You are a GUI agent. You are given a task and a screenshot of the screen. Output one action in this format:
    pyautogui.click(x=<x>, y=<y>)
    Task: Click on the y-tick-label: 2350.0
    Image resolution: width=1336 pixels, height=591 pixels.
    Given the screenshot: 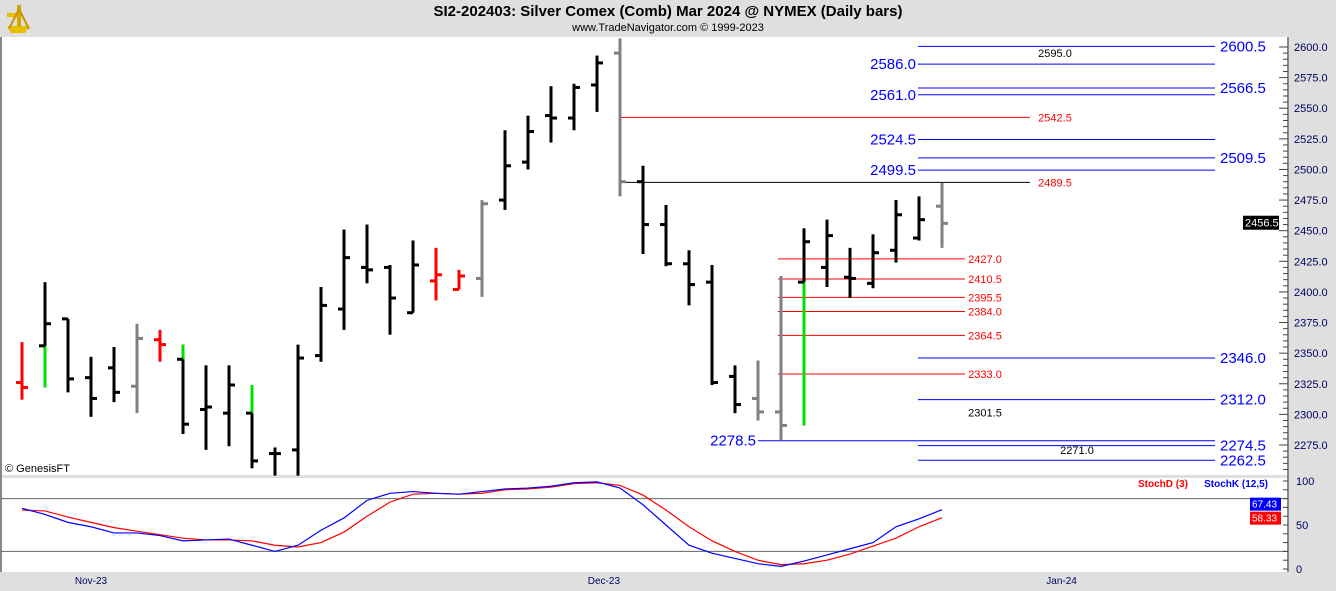 What is the action you would take?
    pyautogui.click(x=1311, y=354)
    